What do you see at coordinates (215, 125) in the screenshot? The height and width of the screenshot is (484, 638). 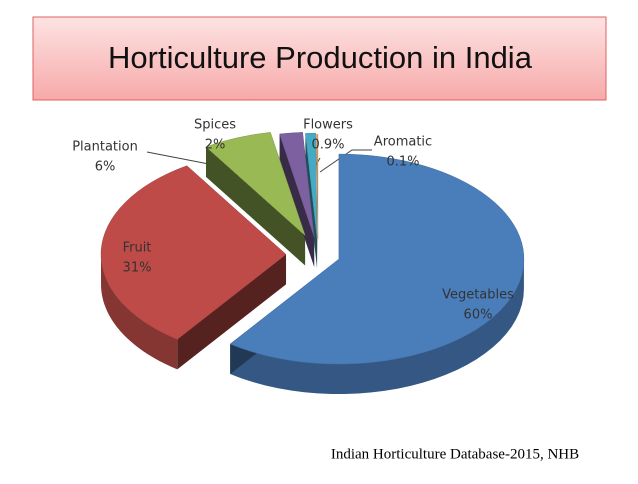 I see `slice-label: Spices` at bounding box center [215, 125].